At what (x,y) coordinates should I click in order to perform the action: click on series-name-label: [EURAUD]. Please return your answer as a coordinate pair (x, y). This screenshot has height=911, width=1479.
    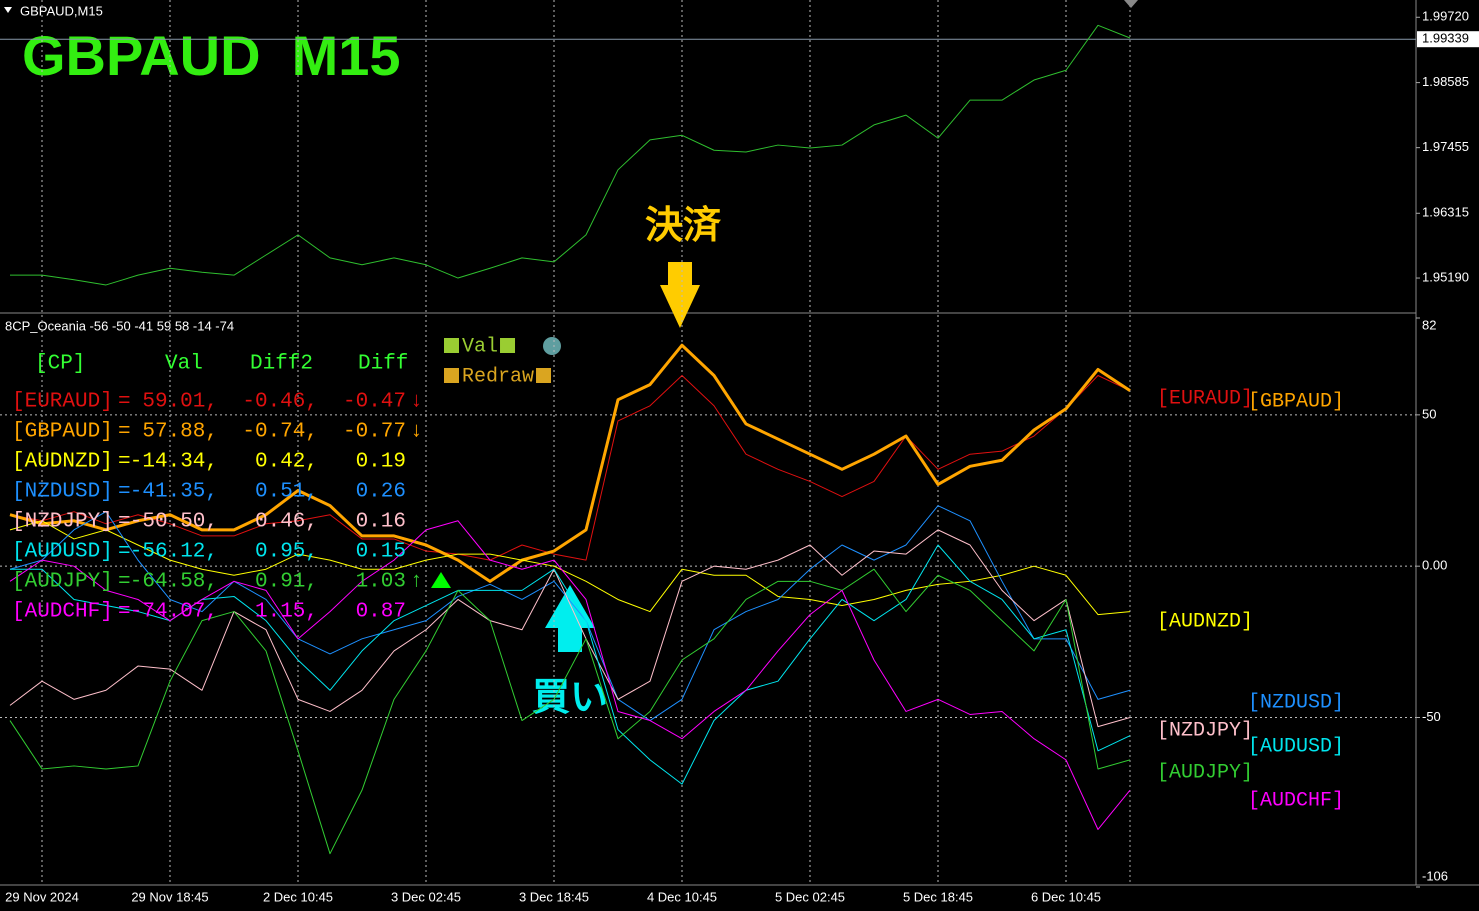
    Looking at the image, I should click on (1205, 398).